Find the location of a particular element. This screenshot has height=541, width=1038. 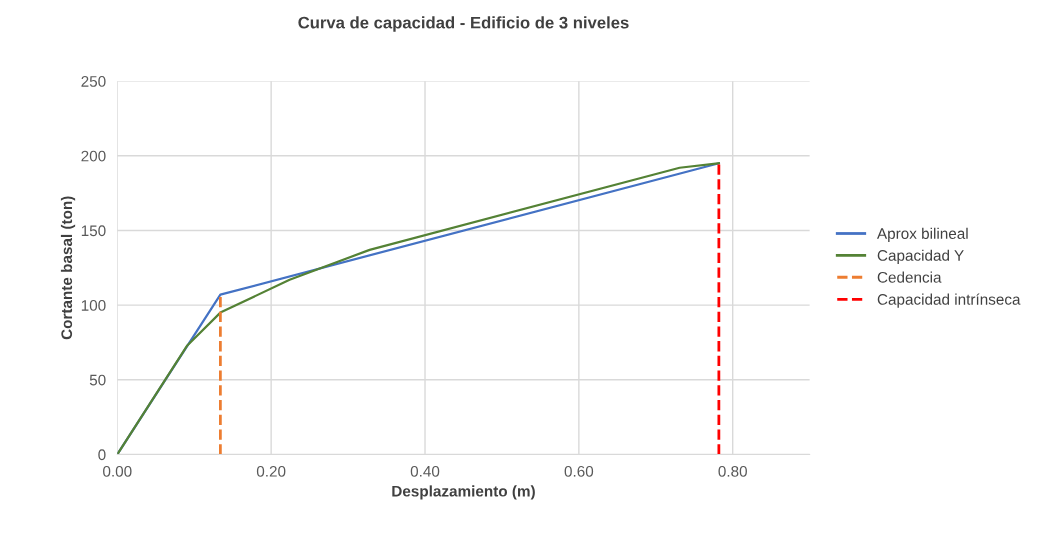

y-tick-label: 200 is located at coordinates (93, 156).